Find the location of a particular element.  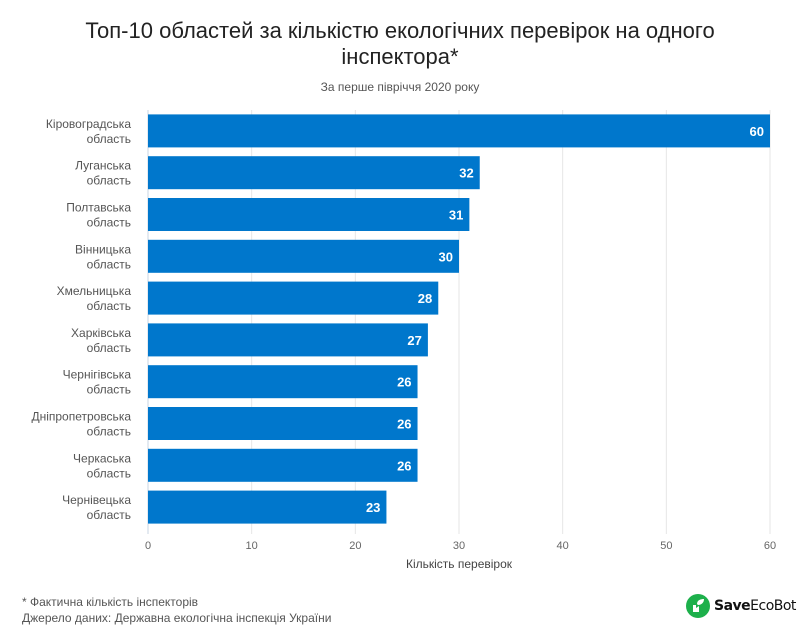

category-label: Хмельницька область is located at coordinates (94, 298).